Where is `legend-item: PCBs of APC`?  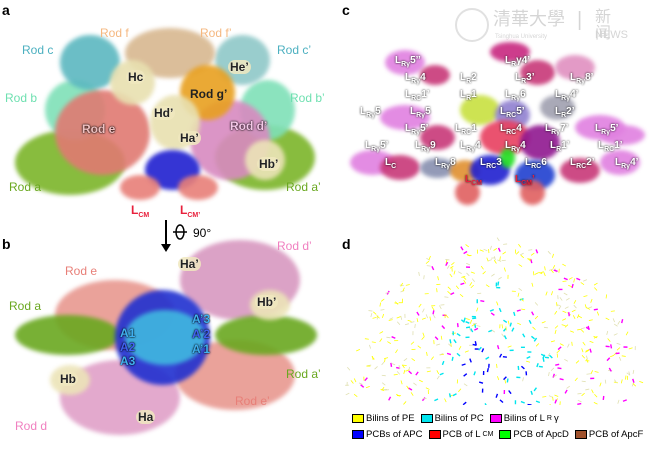 legend-item: PCBs of APC is located at coordinates (387, 434).